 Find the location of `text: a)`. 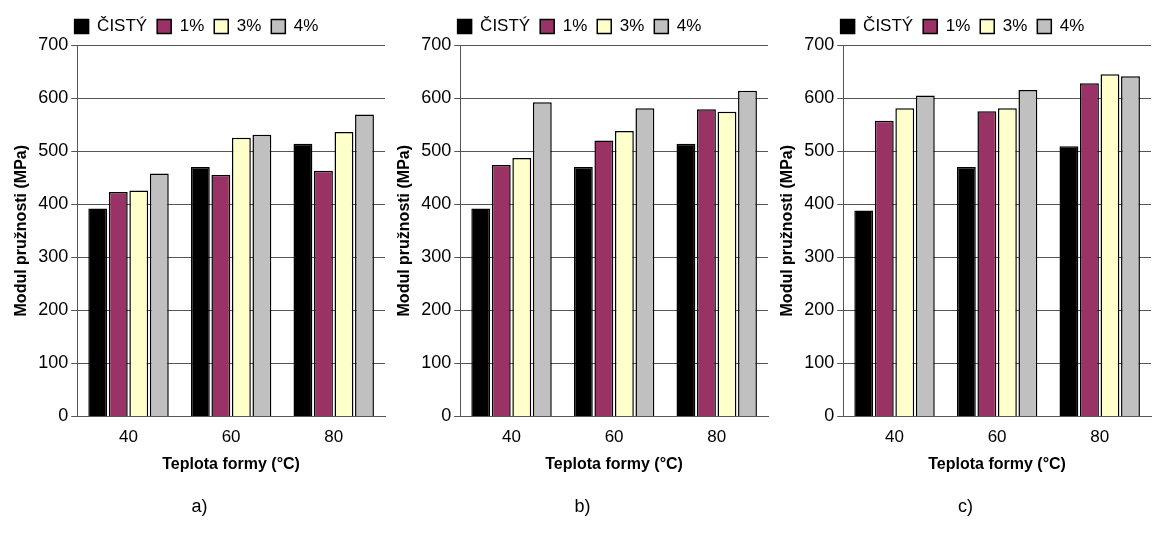

text: a) is located at coordinates (199, 506).